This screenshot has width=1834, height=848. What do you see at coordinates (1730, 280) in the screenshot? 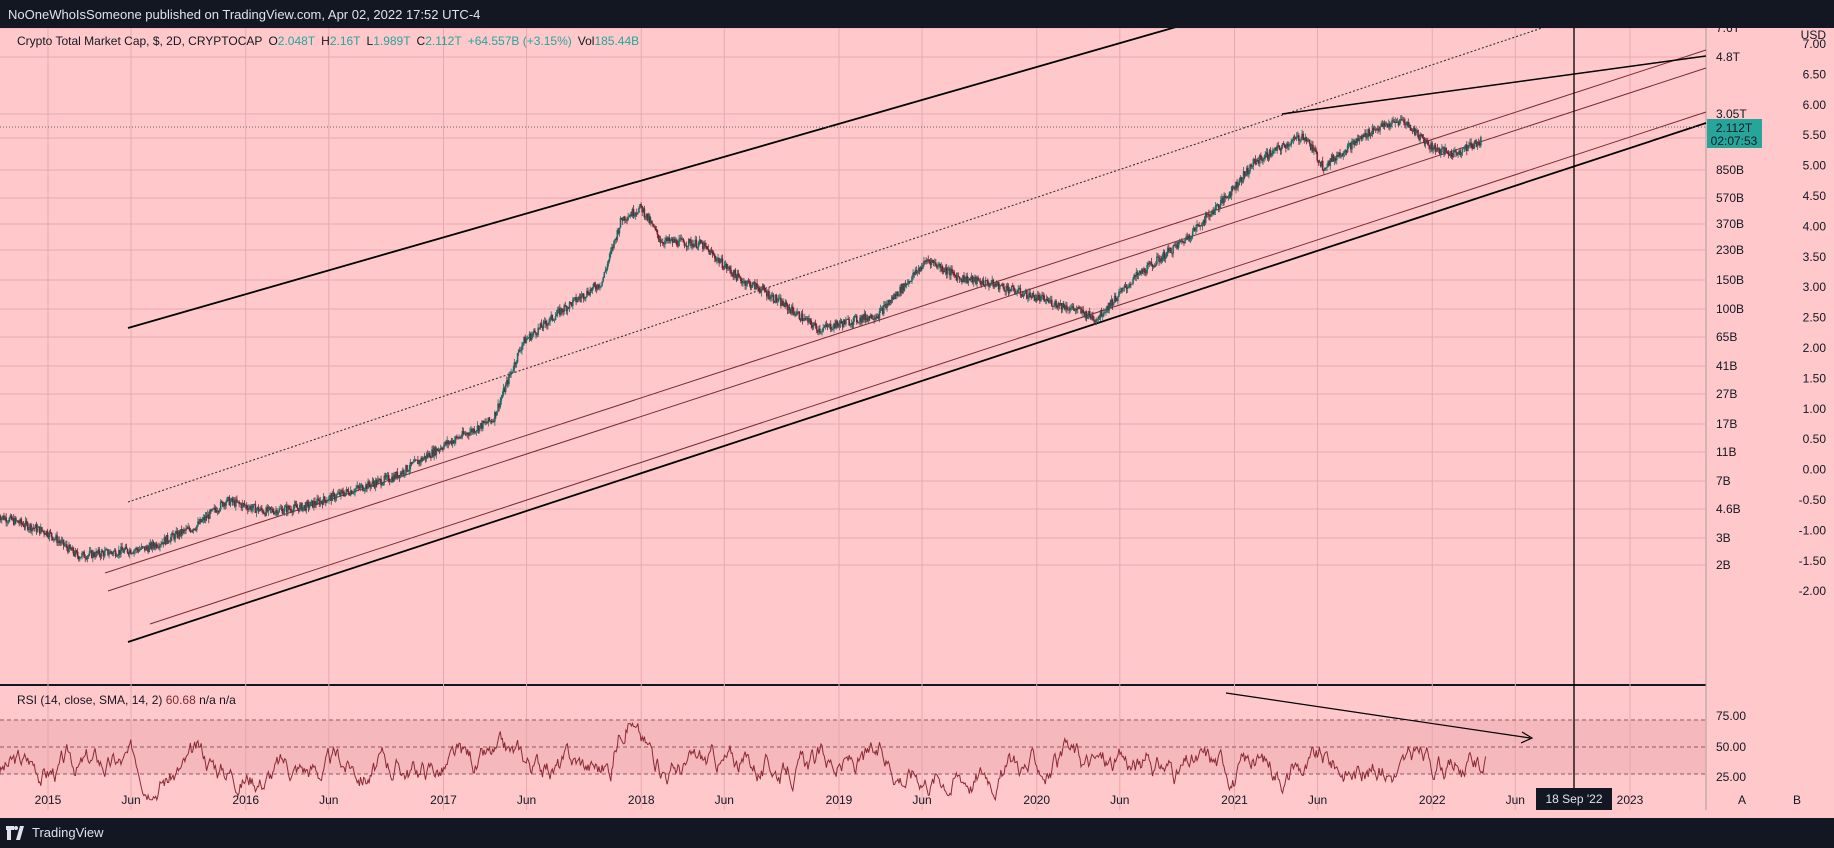
I see `price-axis-label: 150B` at bounding box center [1730, 280].